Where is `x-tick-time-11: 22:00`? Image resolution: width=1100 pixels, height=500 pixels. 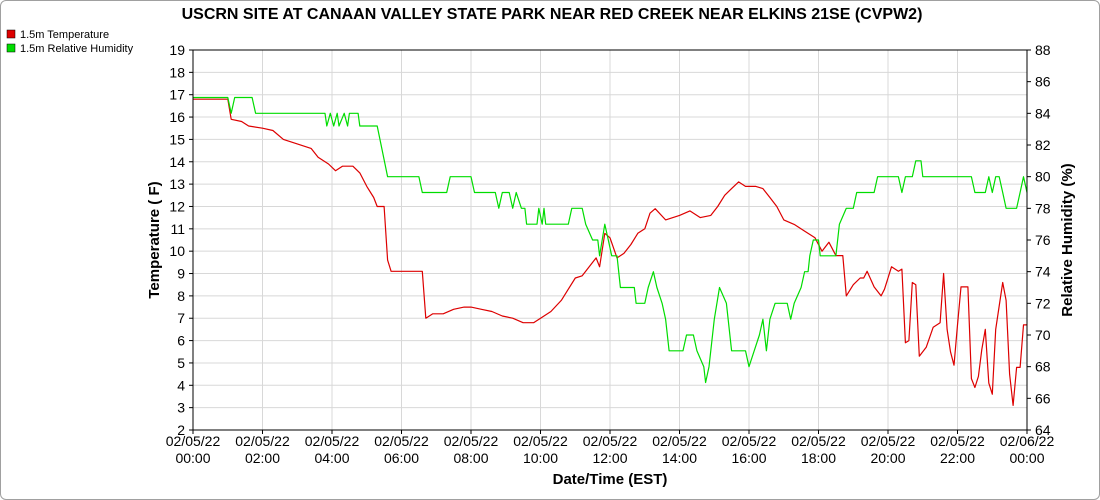 x-tick-time-11: 22:00 is located at coordinates (957, 458).